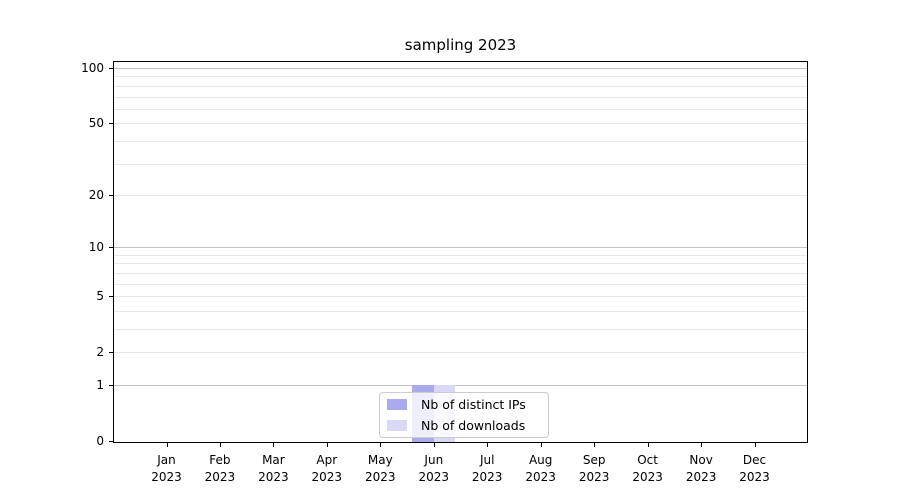  I want to click on y-tick-label: 0, so click(100, 441).